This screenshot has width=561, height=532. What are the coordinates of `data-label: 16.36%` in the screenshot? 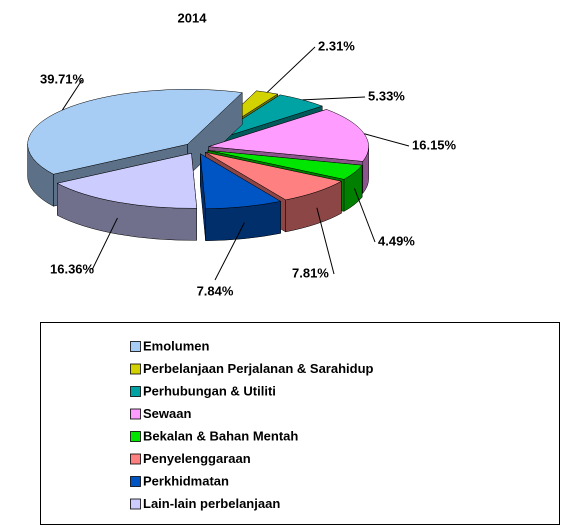 It's located at (72, 268).